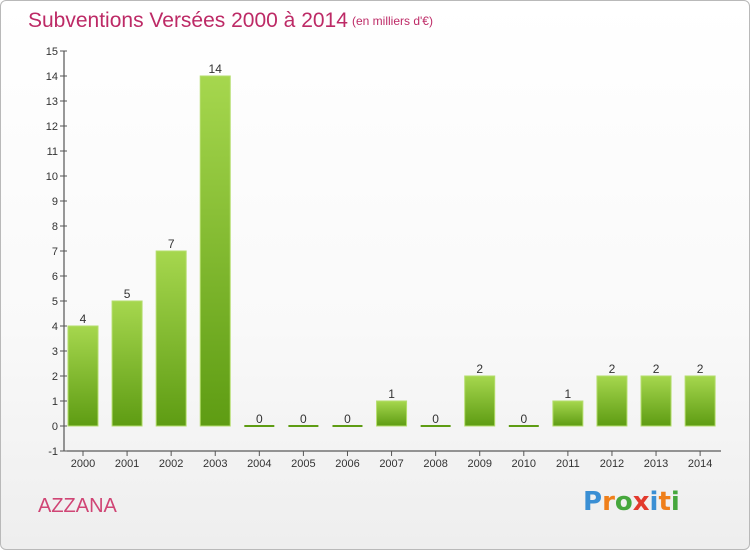 Image resolution: width=750 pixels, height=550 pixels. Describe the element at coordinates (303, 426) in the screenshot. I see `bar-2005` at that location.